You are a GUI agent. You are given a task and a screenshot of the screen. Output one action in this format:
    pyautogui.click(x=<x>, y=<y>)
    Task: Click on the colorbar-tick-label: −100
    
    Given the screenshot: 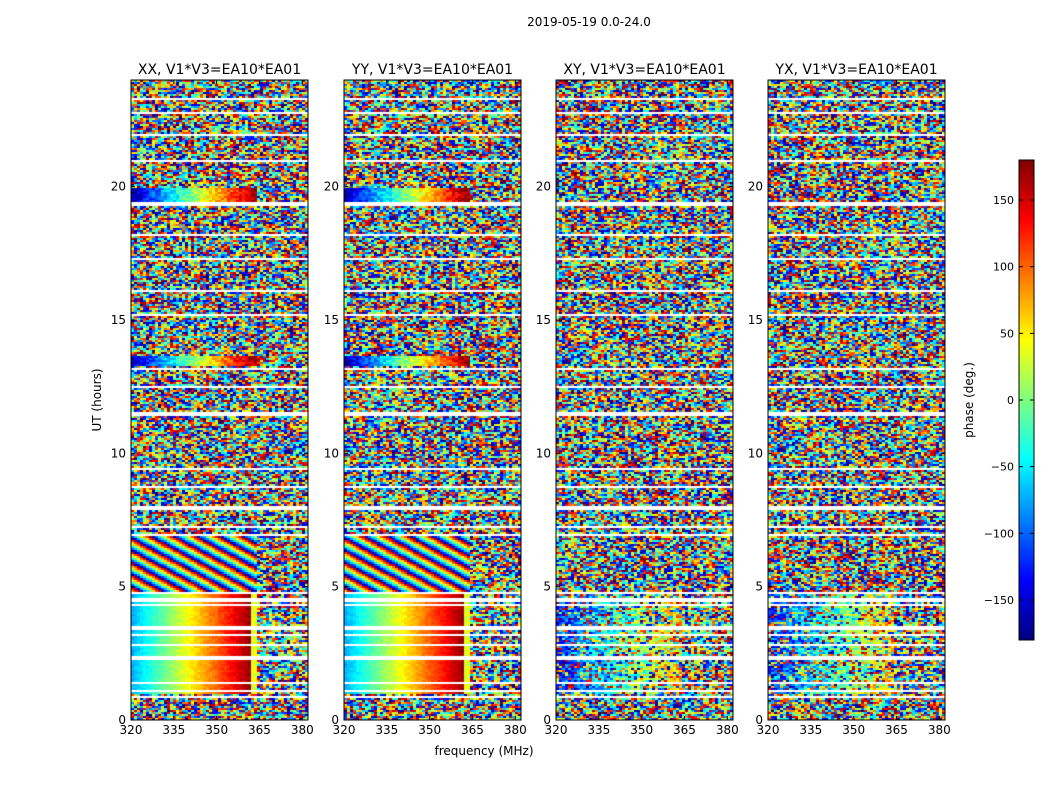 What is the action you would take?
    pyautogui.click(x=999, y=533)
    